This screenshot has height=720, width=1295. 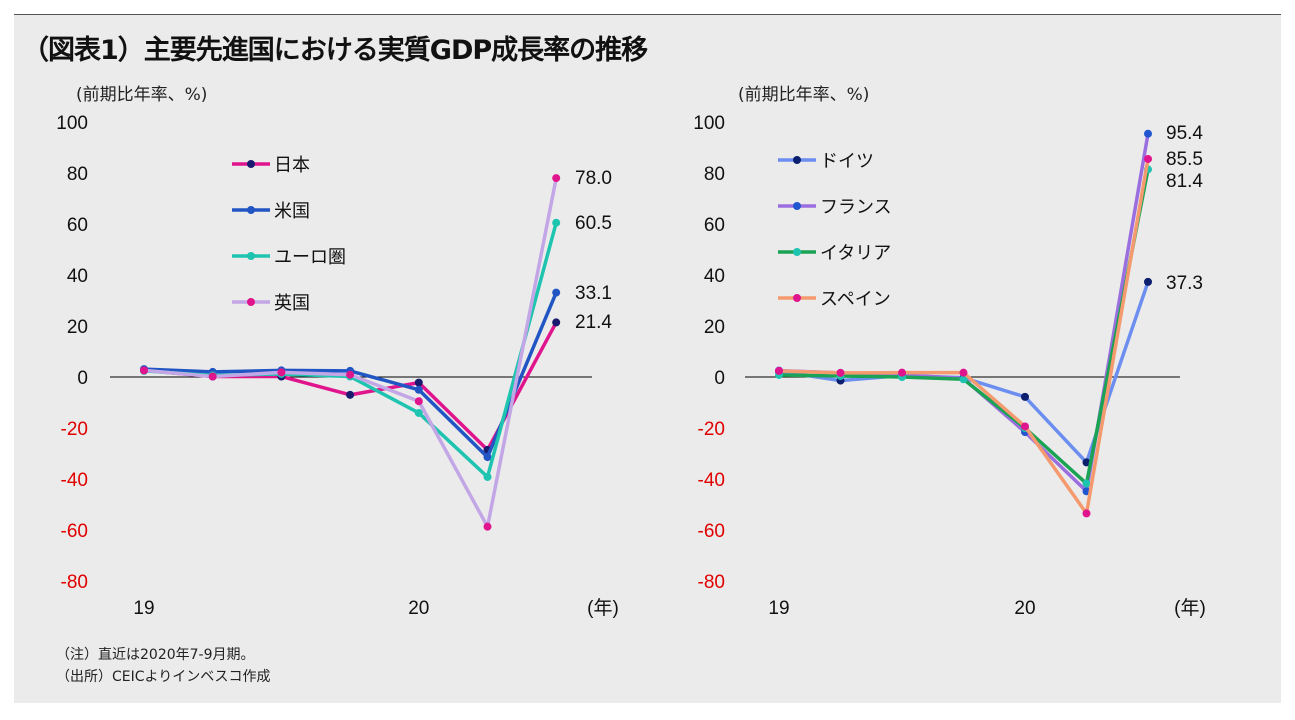 I want to click on legend-label: 英国, so click(x=292, y=303).